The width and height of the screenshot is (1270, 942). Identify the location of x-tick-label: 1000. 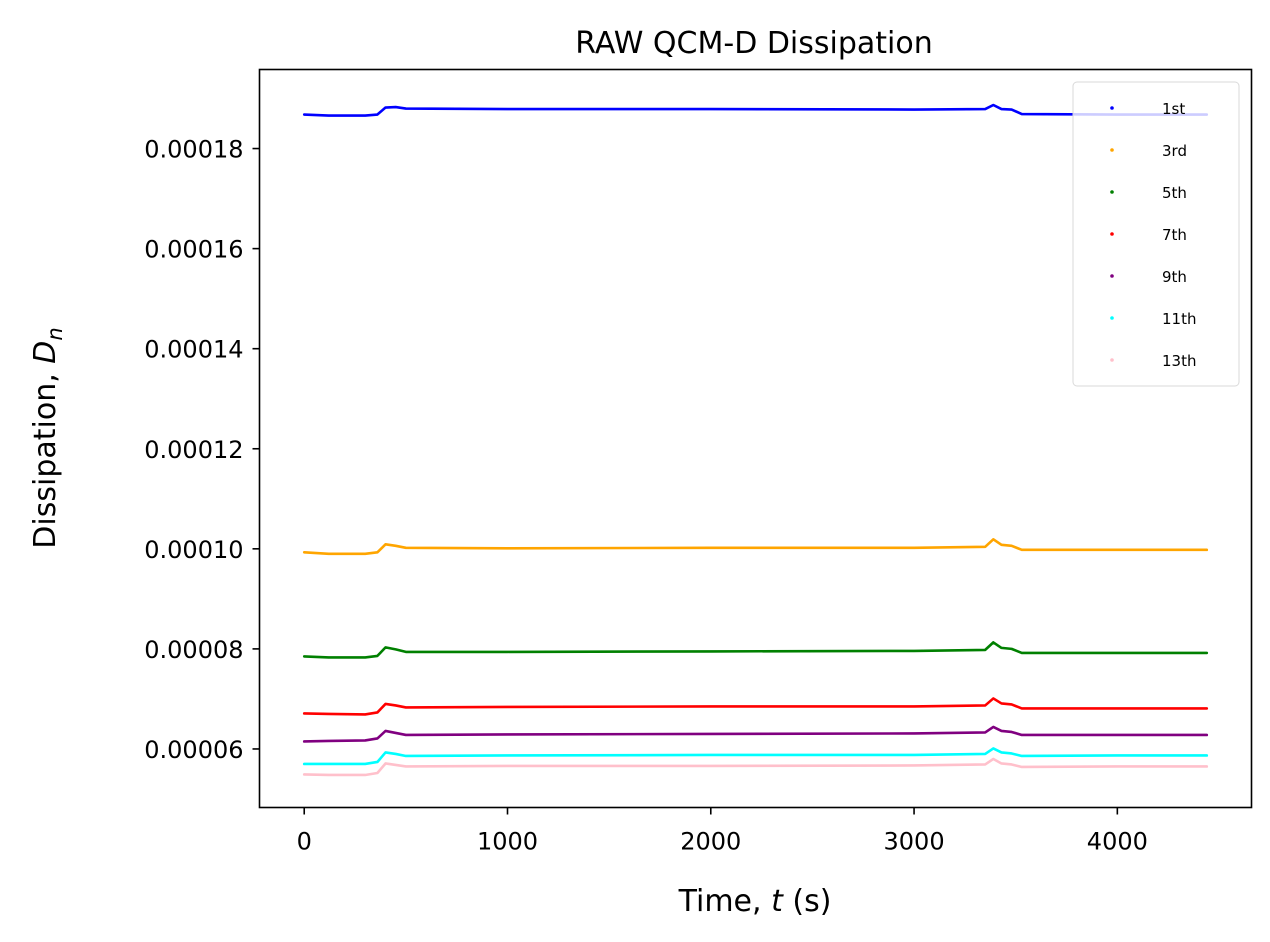
(507, 842).